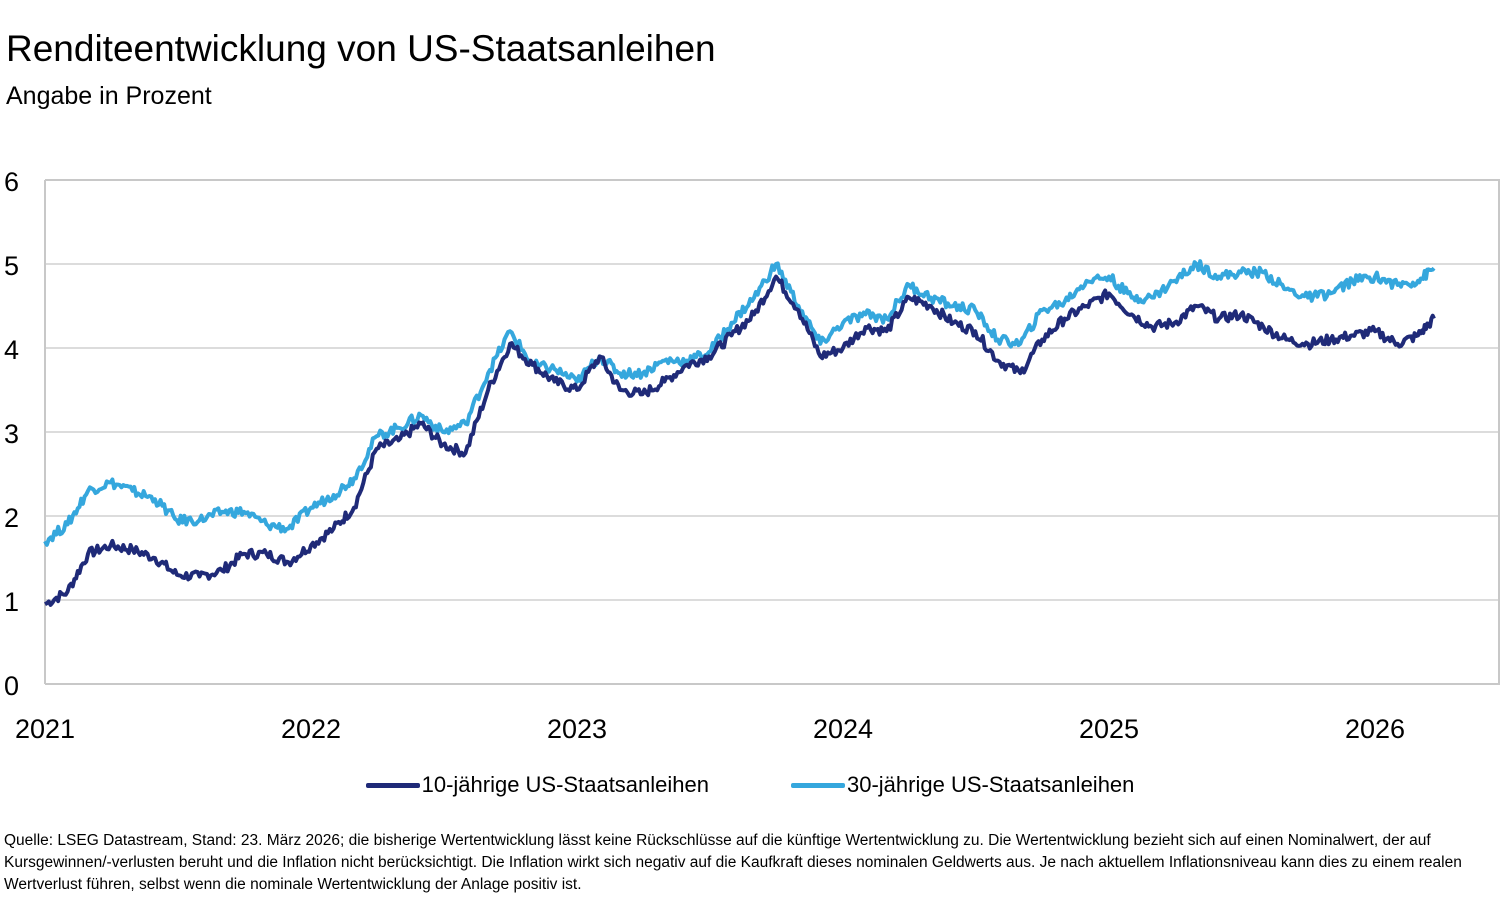  I want to click on y-axis-ticks: 0 1 2 3 4 5 6, so click(11, 434).